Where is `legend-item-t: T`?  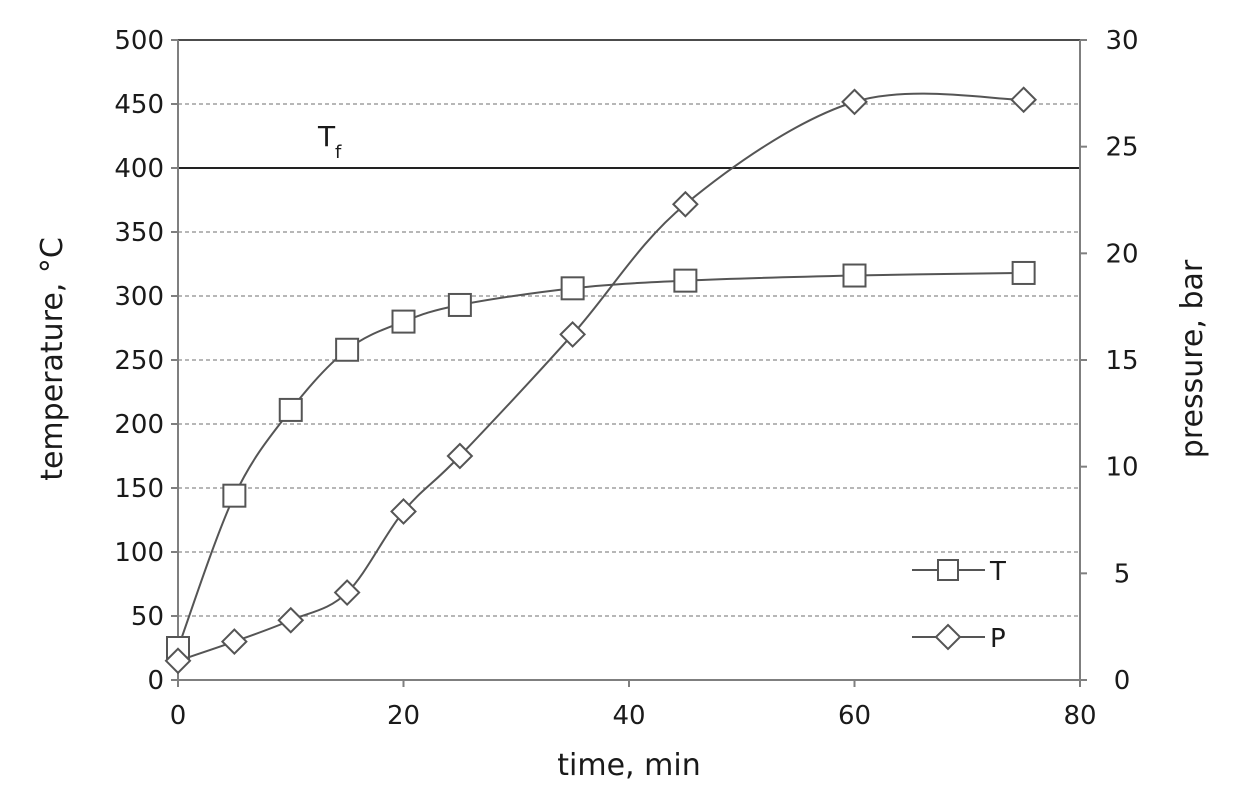
legend-item-t: T is located at coordinates (959, 572).